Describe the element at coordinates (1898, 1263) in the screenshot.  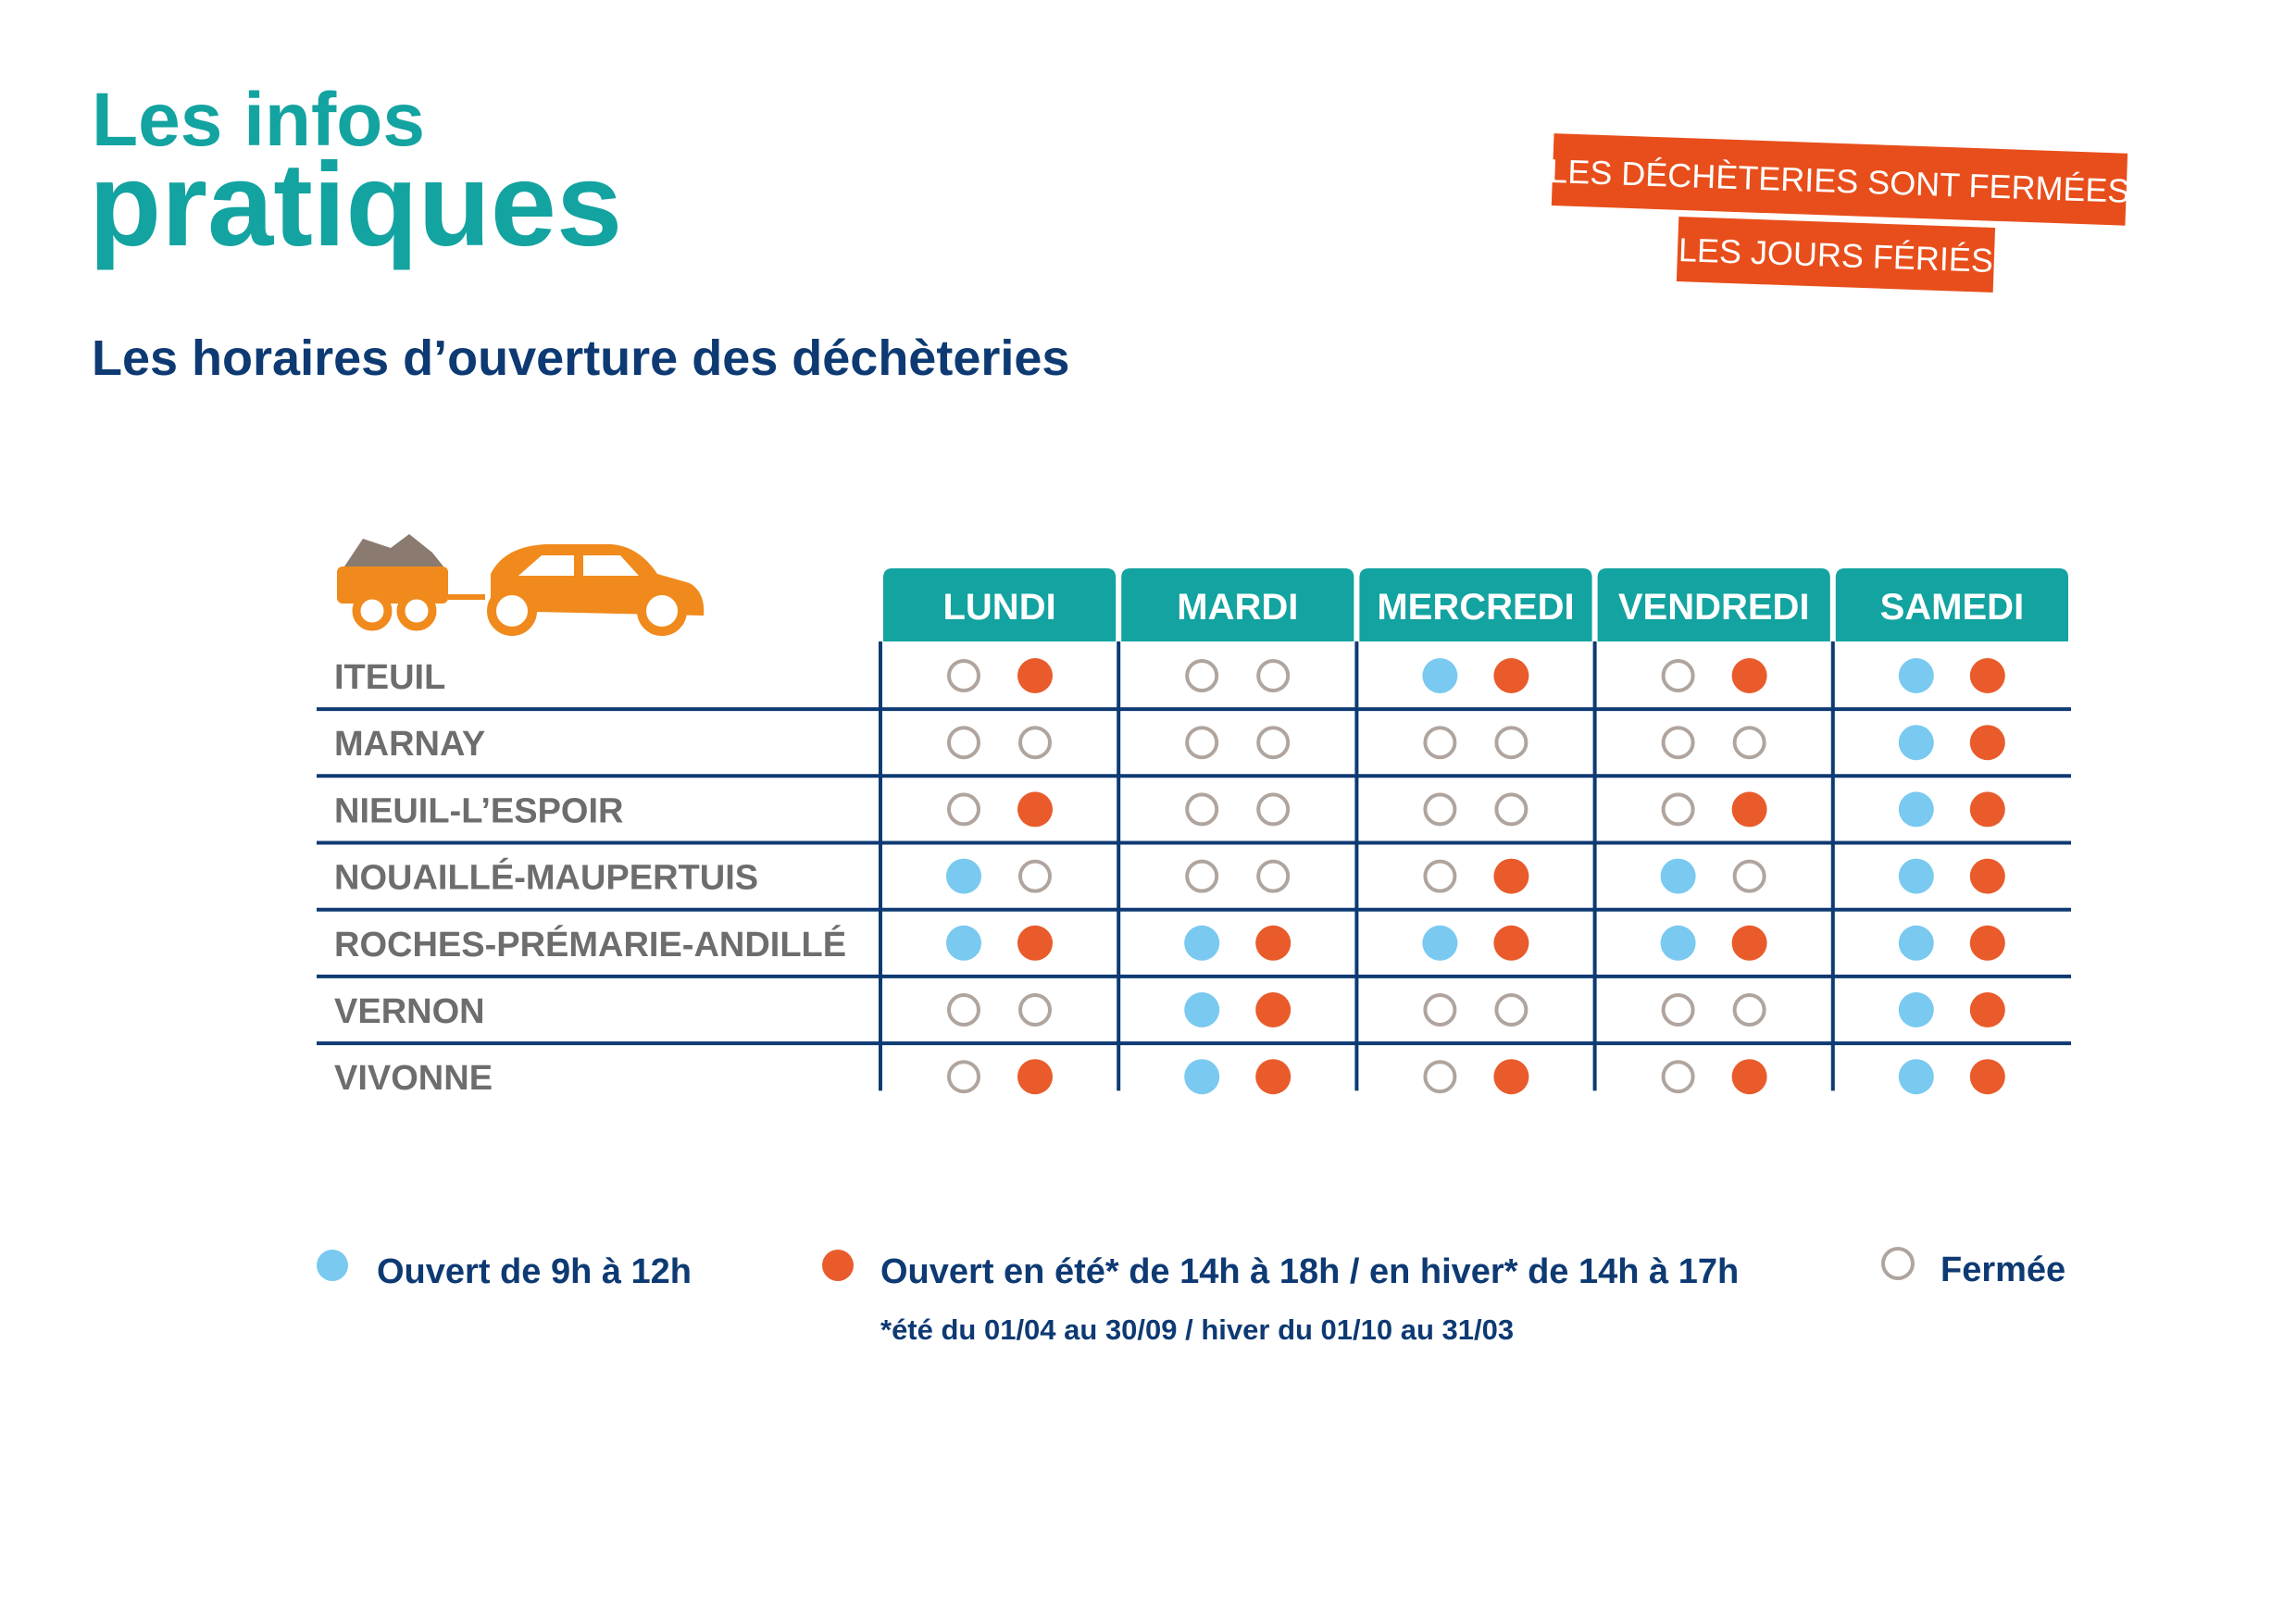
I see `legend-dot-closed` at that location.